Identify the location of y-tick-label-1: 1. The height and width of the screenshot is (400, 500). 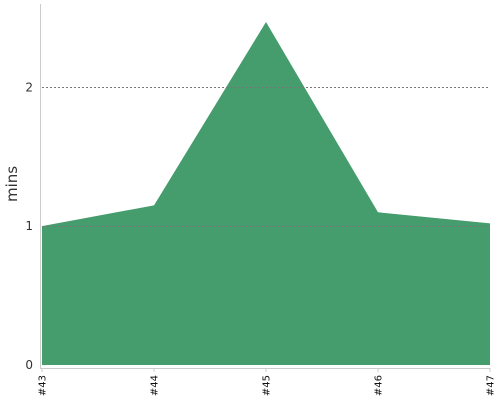
(29, 226).